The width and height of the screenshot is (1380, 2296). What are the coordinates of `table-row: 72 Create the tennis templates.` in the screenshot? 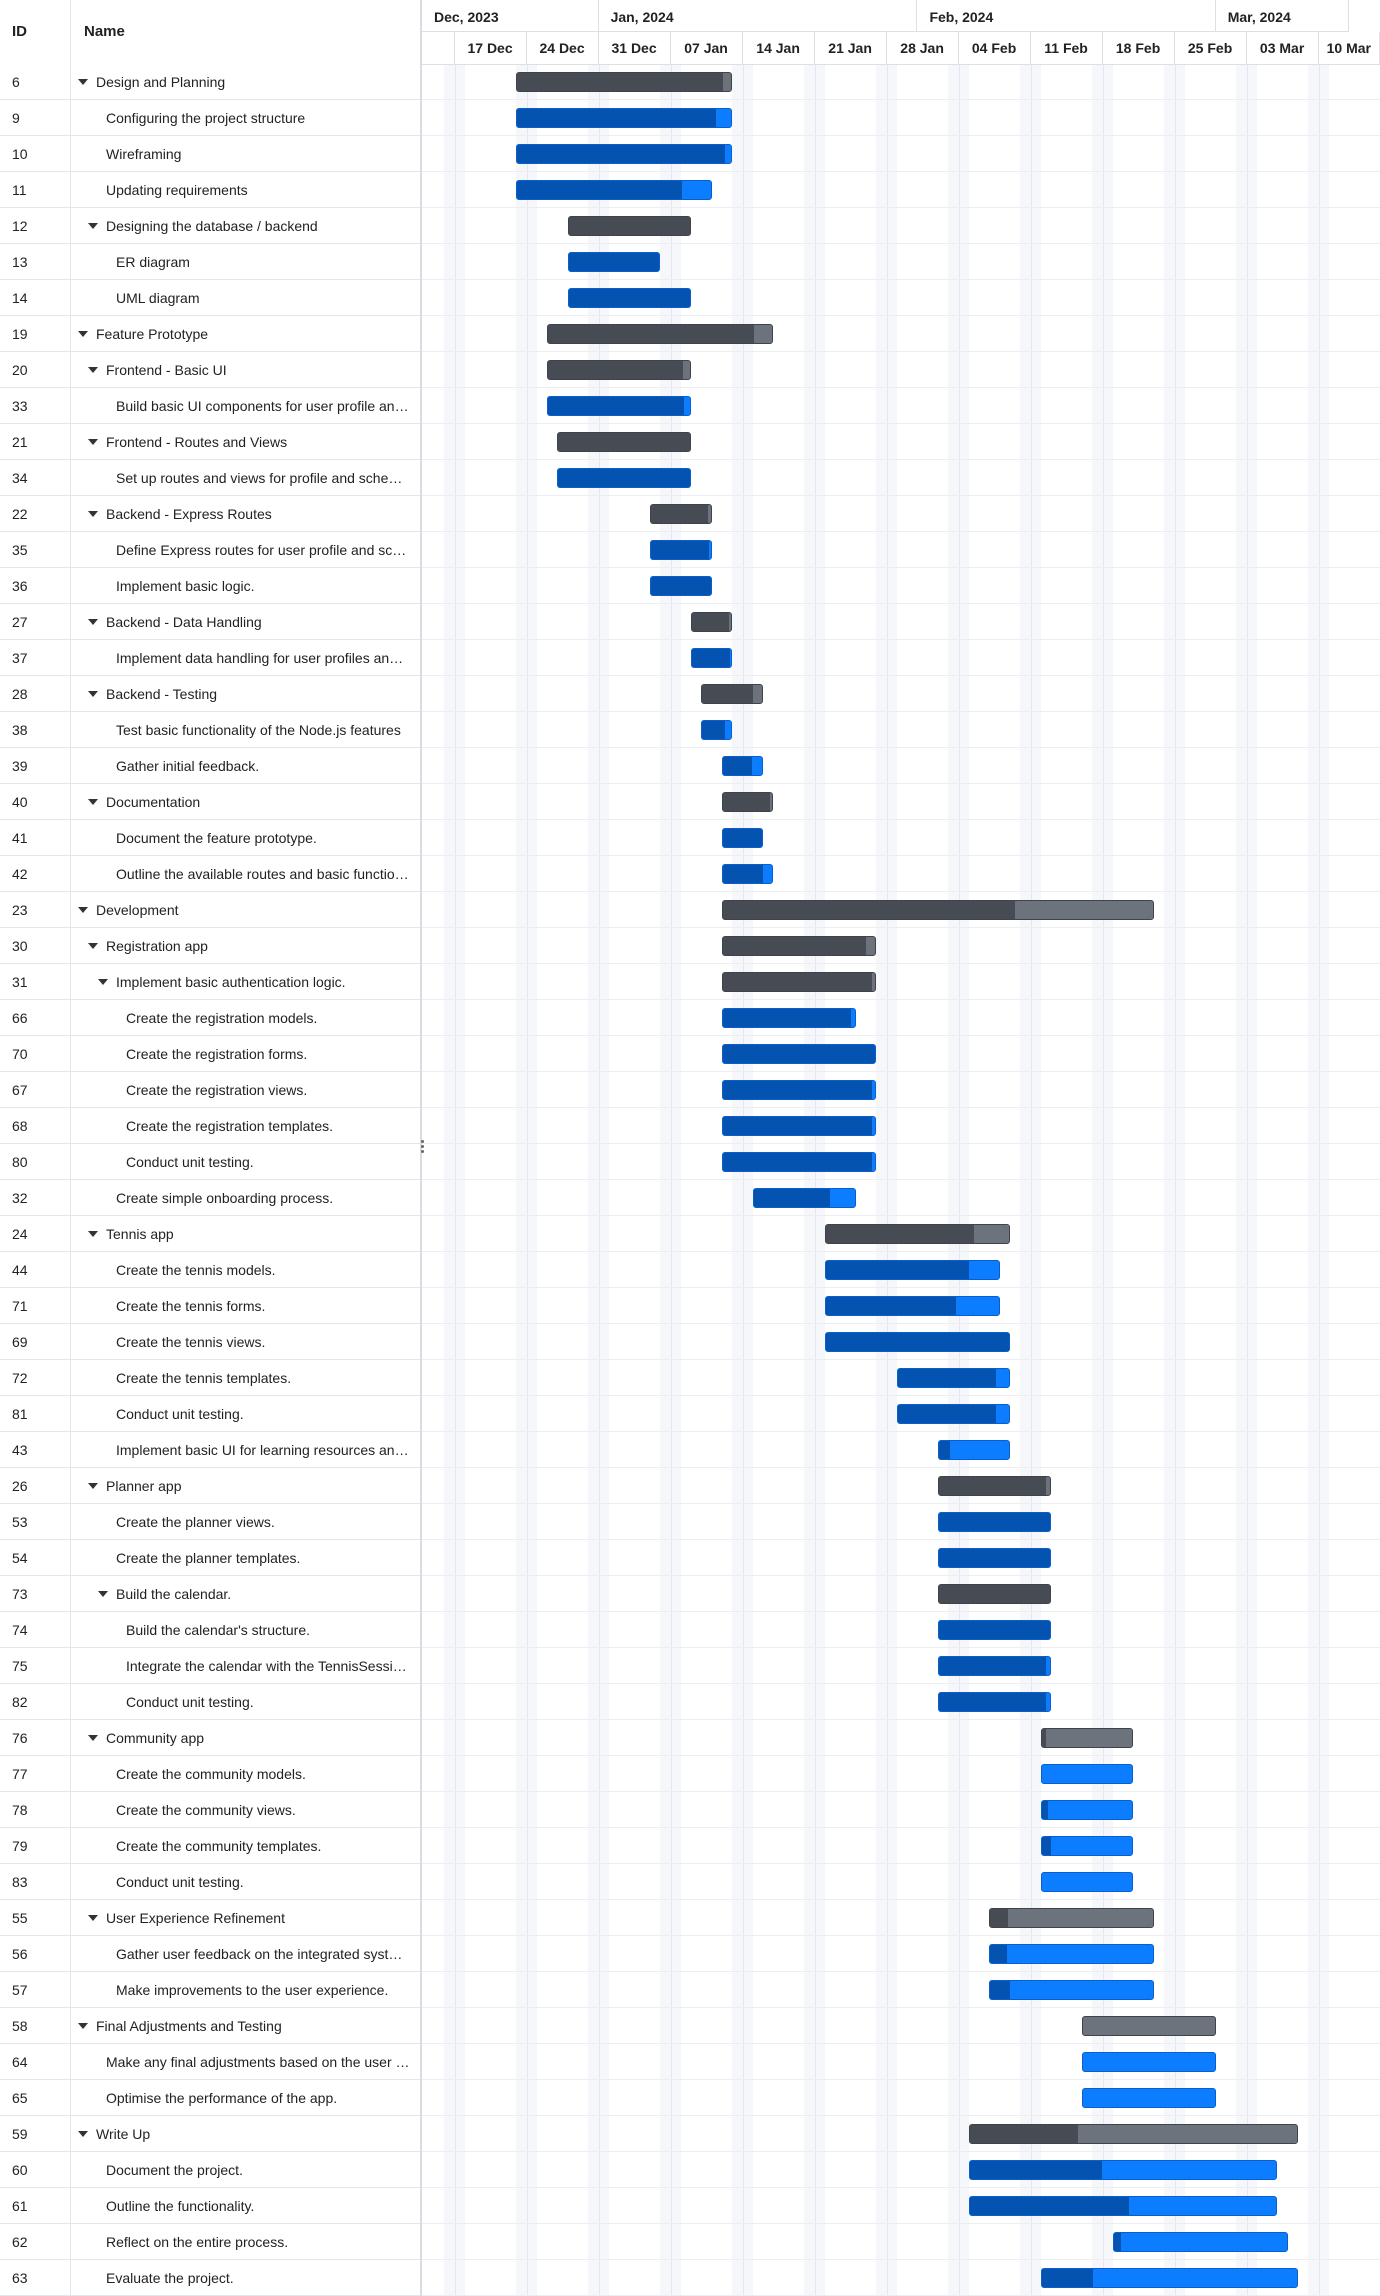 It's located at (210, 1378).